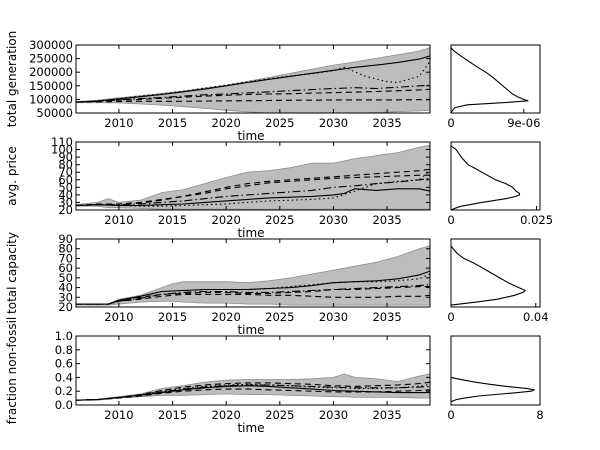  What do you see at coordinates (539, 415) in the screenshot?
I see `density-x-tick-label: 8` at bounding box center [539, 415].